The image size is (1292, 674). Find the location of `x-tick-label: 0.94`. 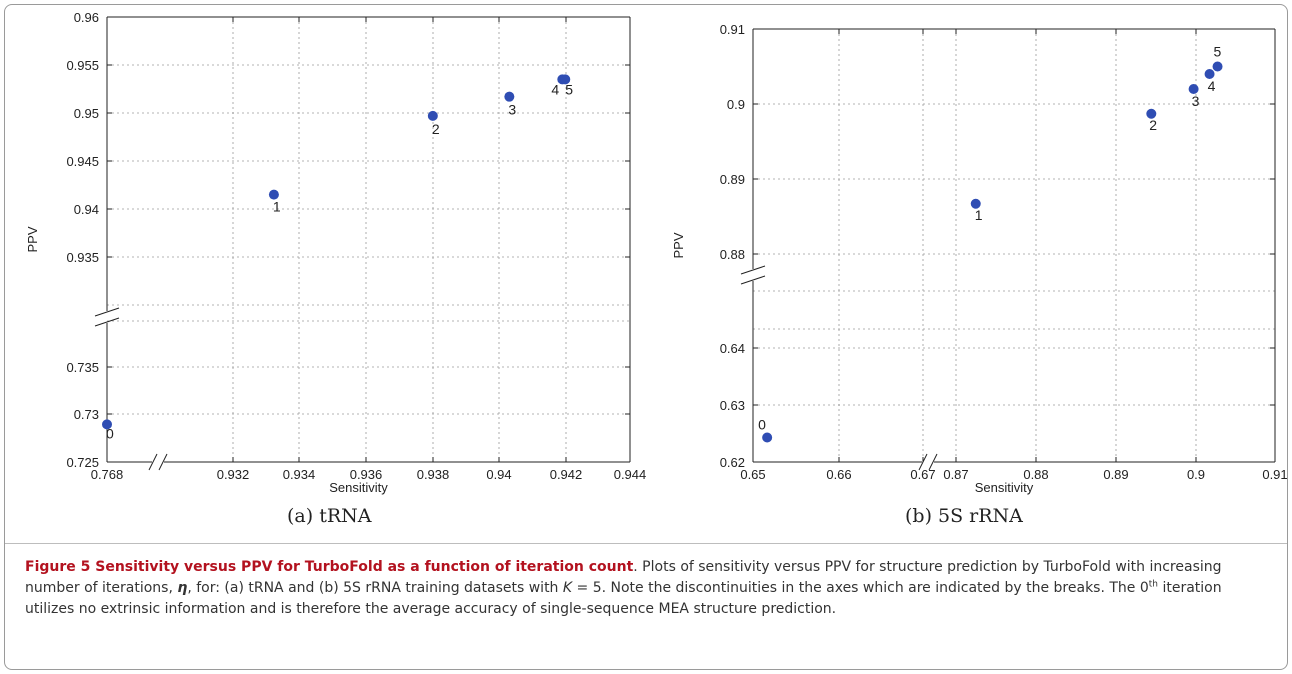

x-tick-label: 0.94 is located at coordinates (498, 474).